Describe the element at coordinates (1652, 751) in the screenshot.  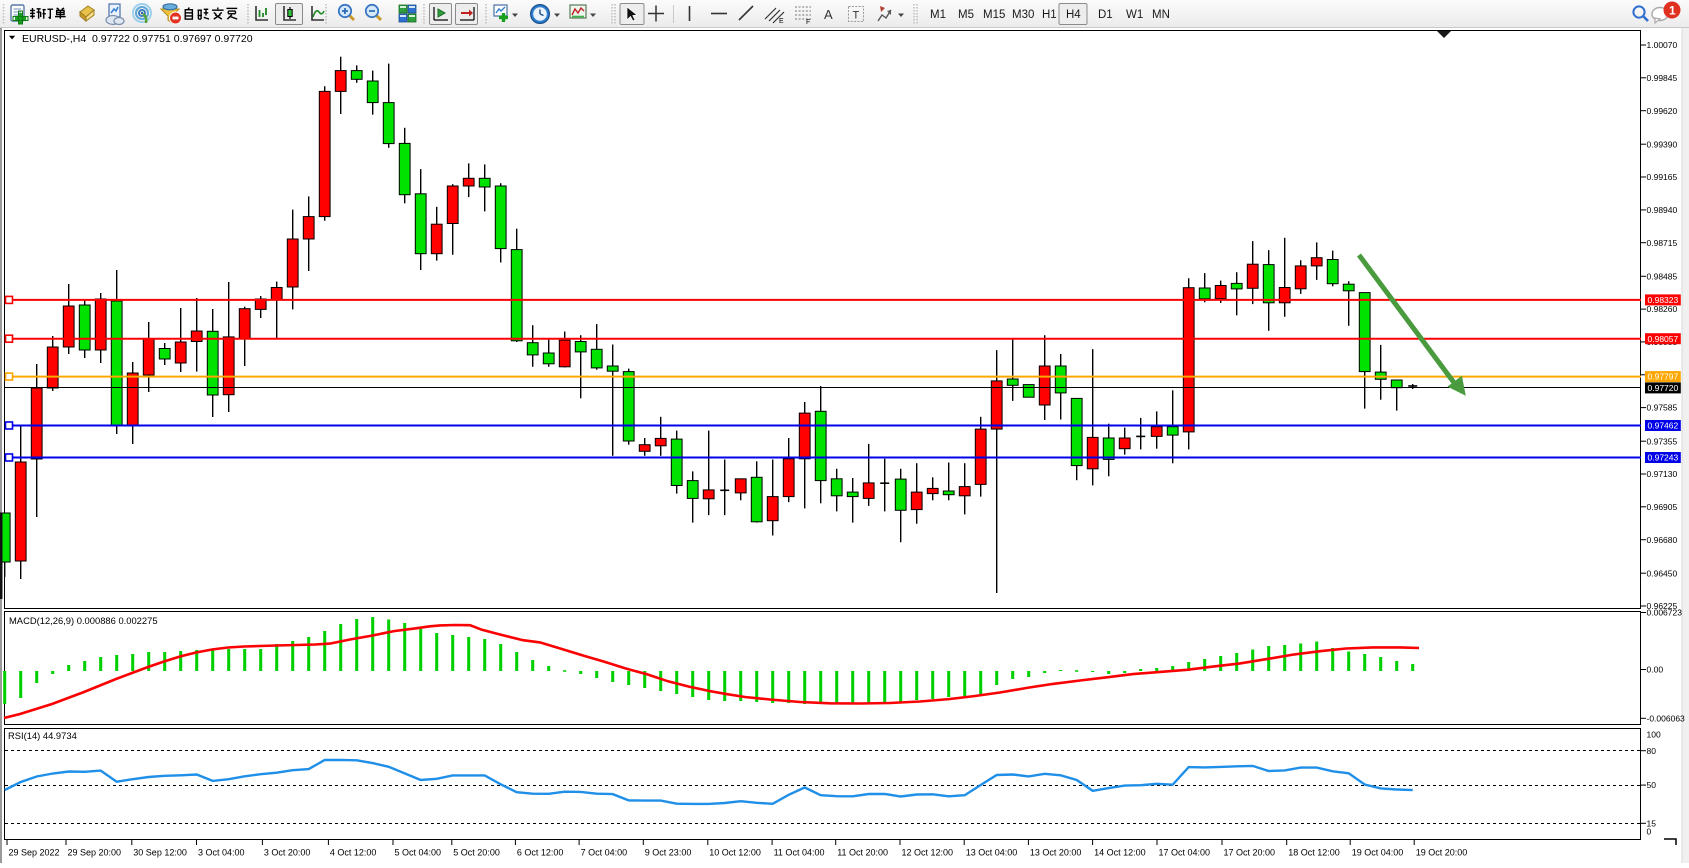
I see `svg-text: 80` at that location.